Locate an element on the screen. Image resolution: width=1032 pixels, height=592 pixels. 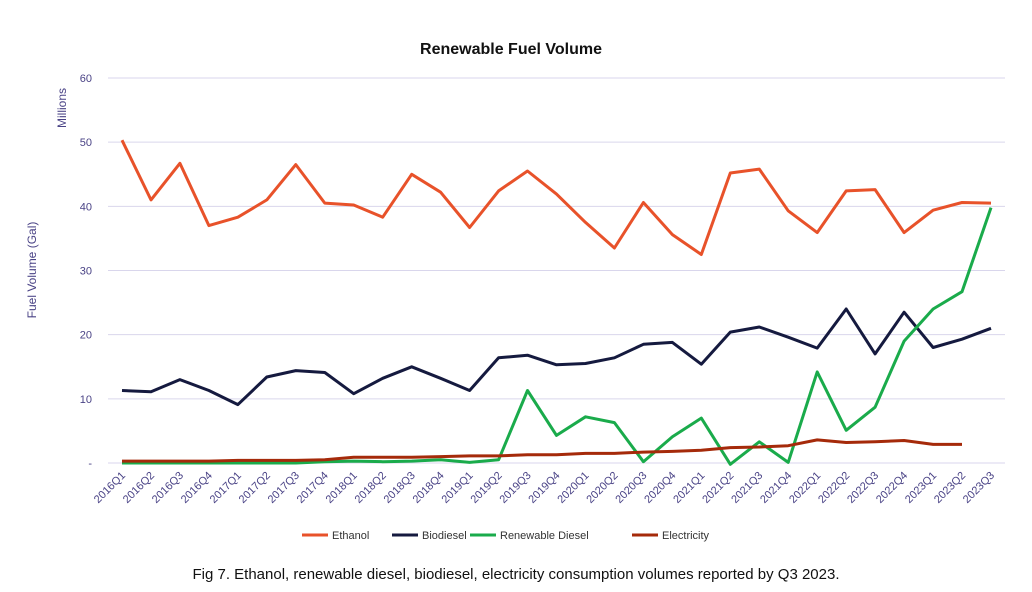
series-line-electricity is located at coordinates (542, 450).